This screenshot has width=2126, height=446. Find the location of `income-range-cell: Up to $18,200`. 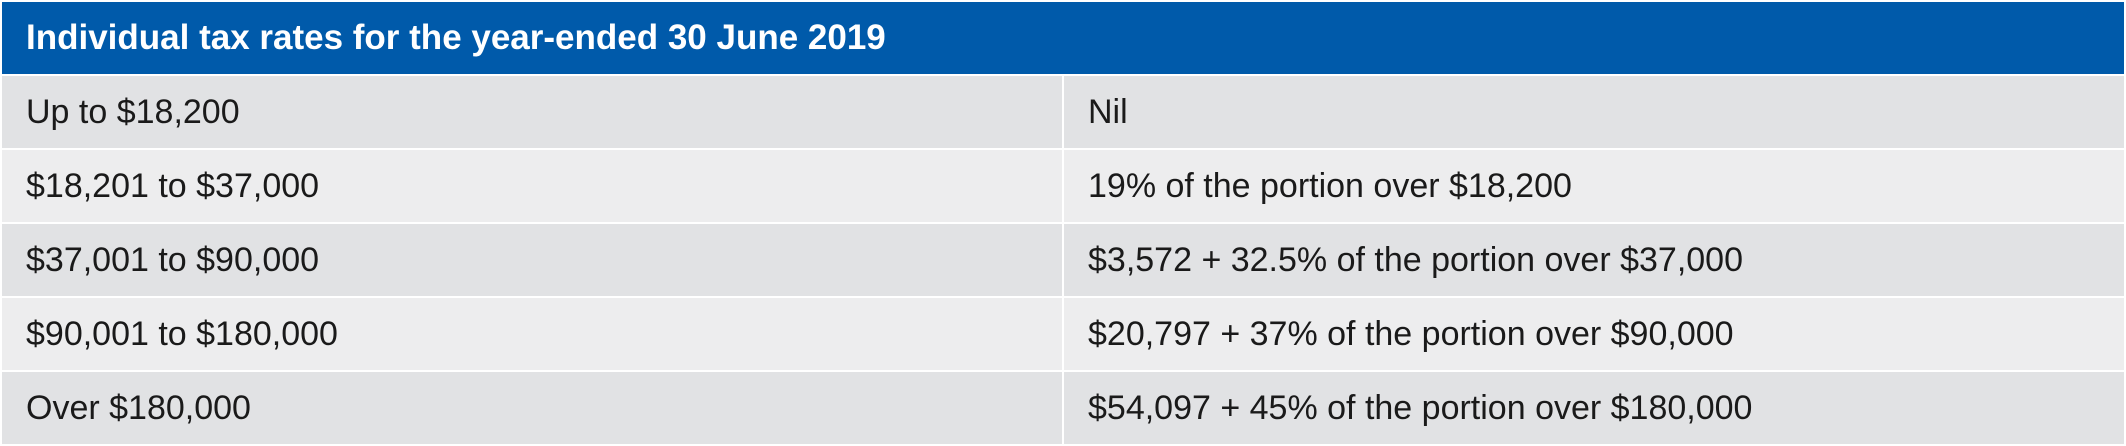

income-range-cell: Up to $18,200 is located at coordinates (533, 111).